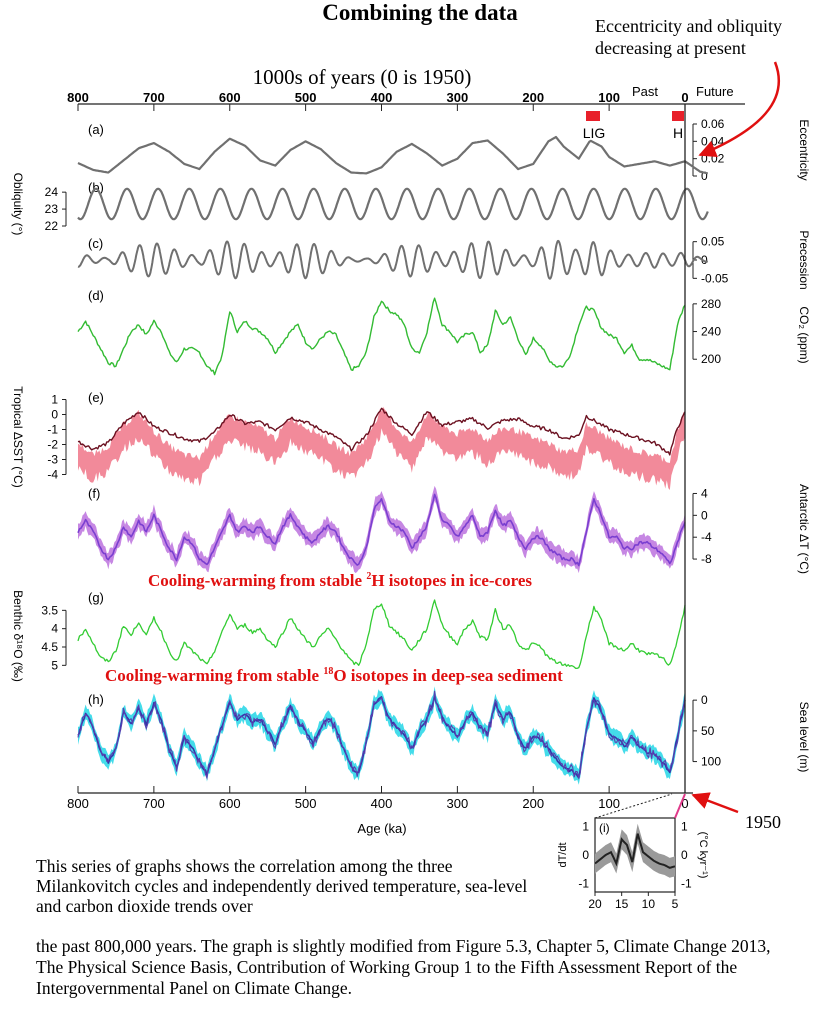  What do you see at coordinates (594, 133) in the screenshot?
I see `lig-label: LIG` at bounding box center [594, 133].